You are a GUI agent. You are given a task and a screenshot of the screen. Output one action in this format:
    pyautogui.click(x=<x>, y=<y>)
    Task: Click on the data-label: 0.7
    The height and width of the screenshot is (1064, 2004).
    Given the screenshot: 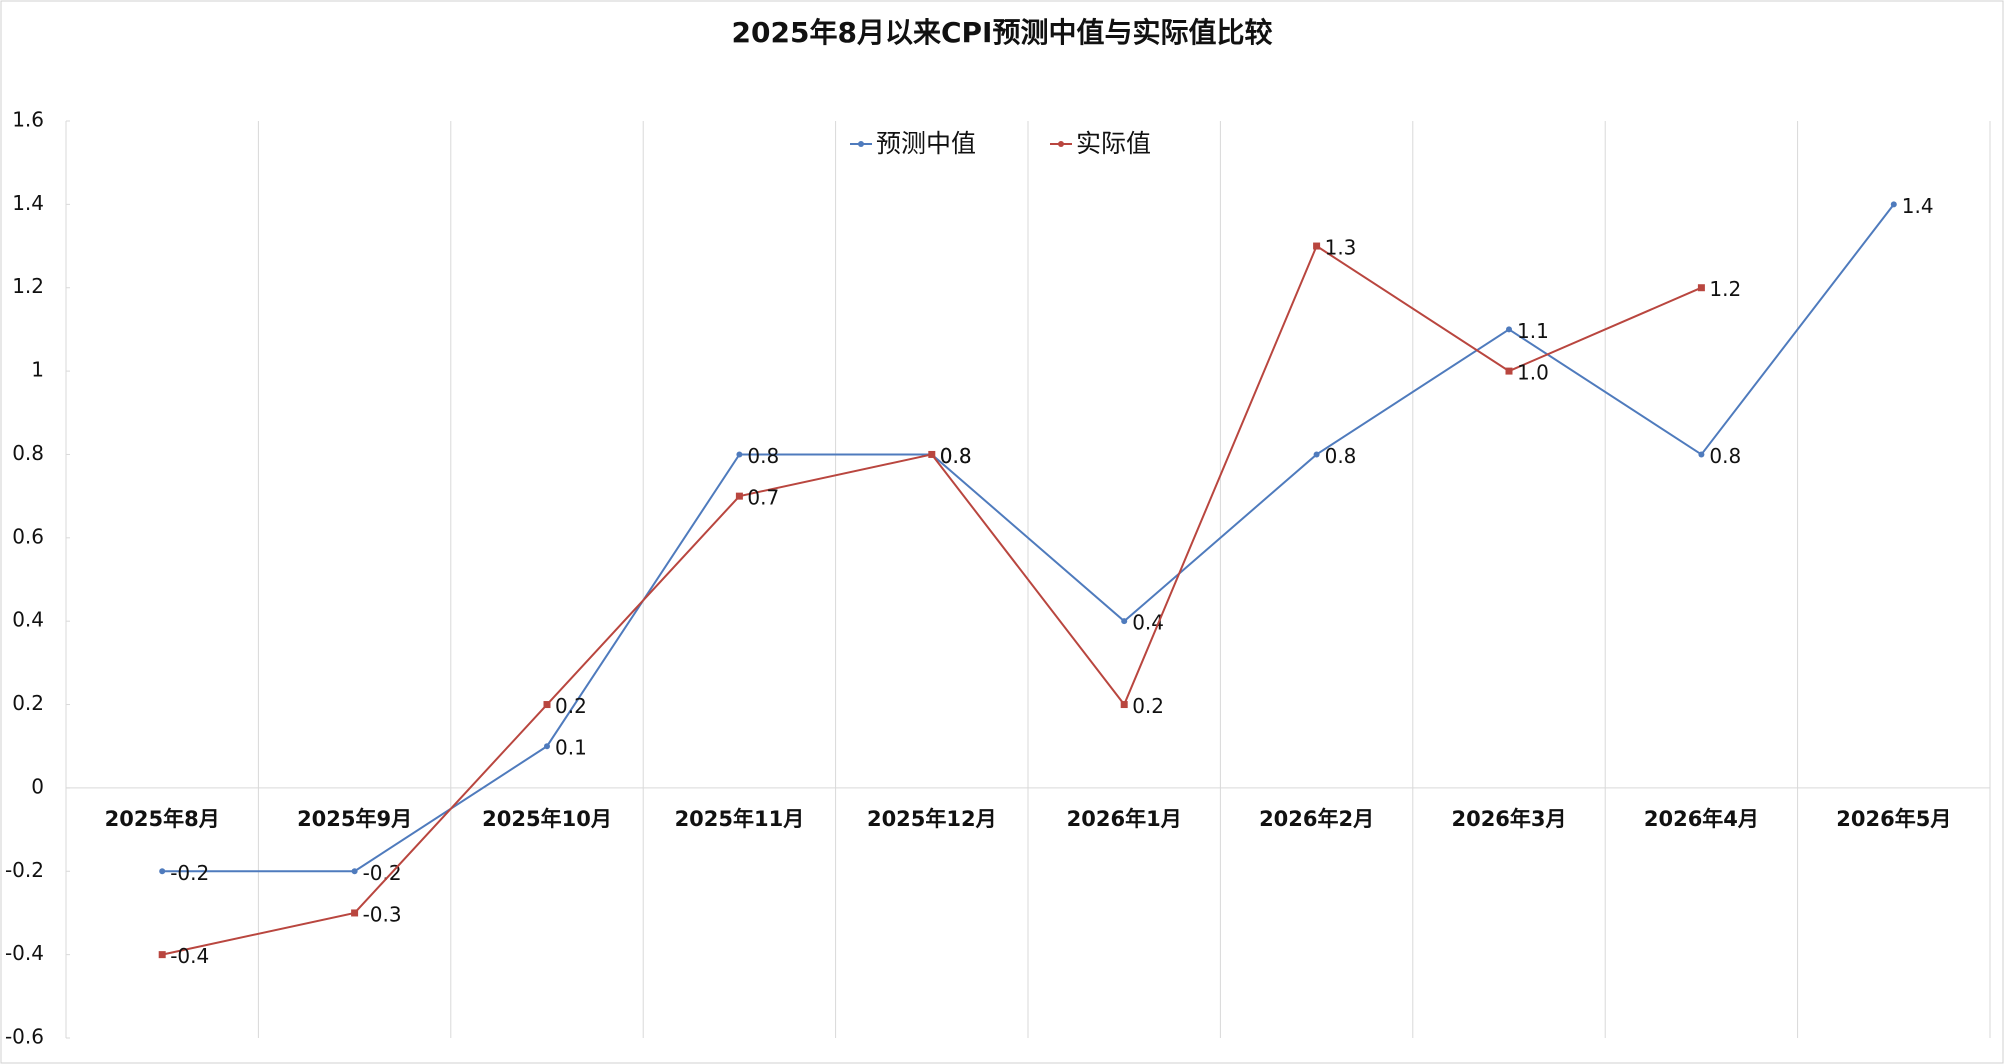 What is the action you would take?
    pyautogui.click(x=763, y=498)
    